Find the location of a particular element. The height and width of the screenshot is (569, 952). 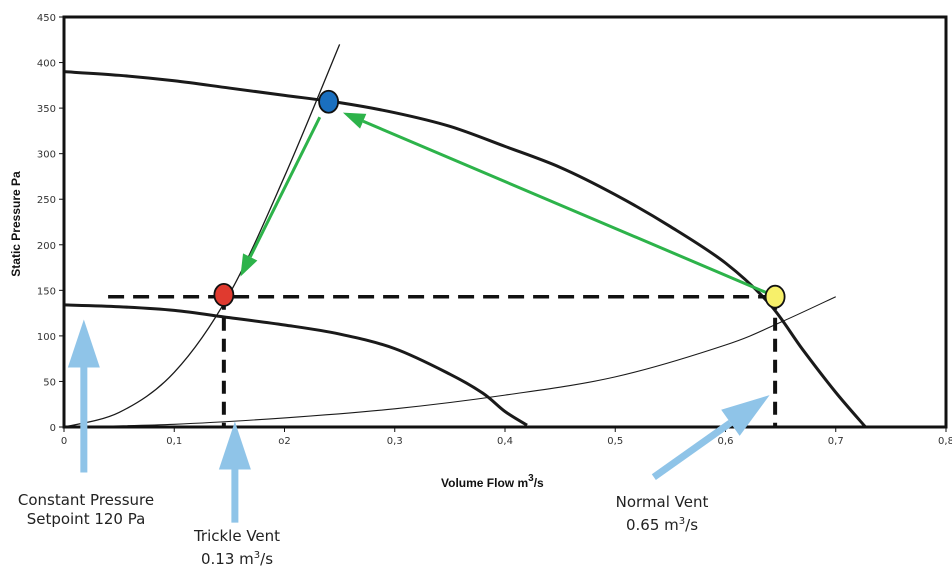

x-tick-label: 0,1 is located at coordinates (174, 441).